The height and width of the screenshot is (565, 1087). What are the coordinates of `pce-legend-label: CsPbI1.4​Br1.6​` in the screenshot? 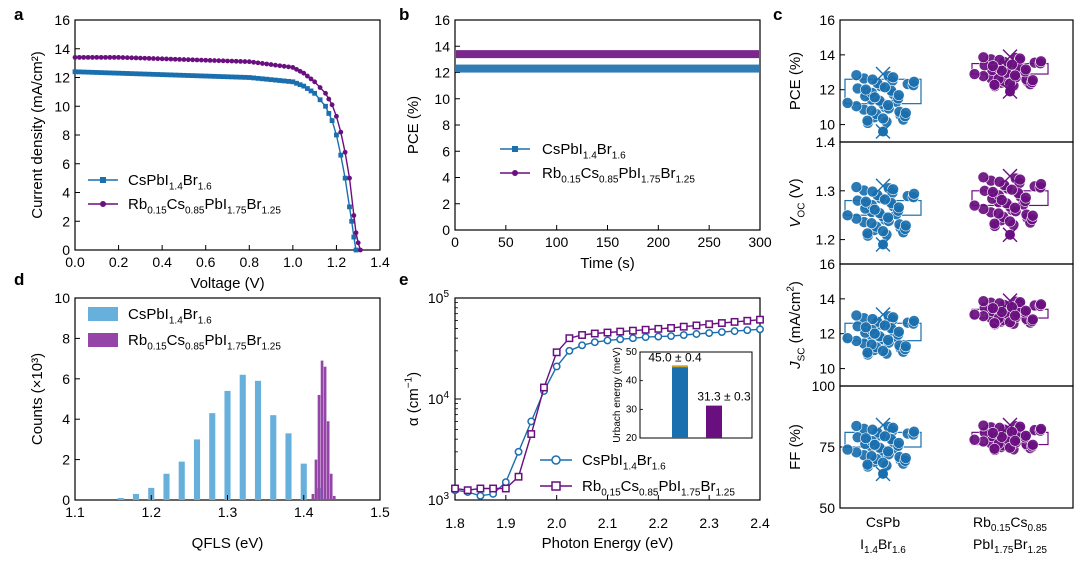 It's located at (584, 151).